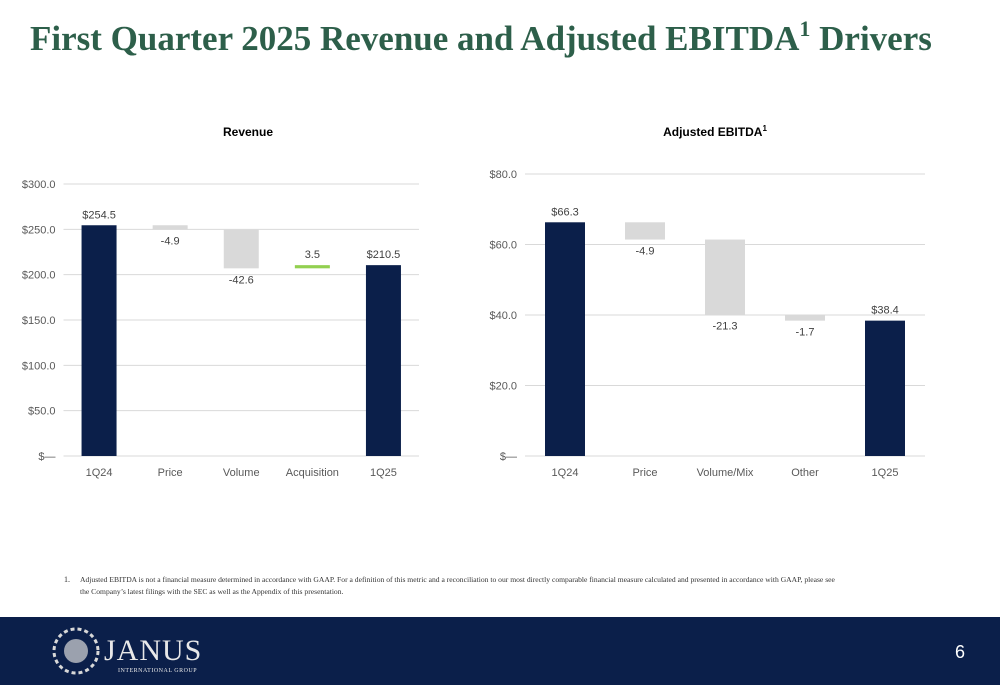 Image resolution: width=1000 pixels, height=685 pixels. I want to click on value-label: $210.5, so click(384, 255).